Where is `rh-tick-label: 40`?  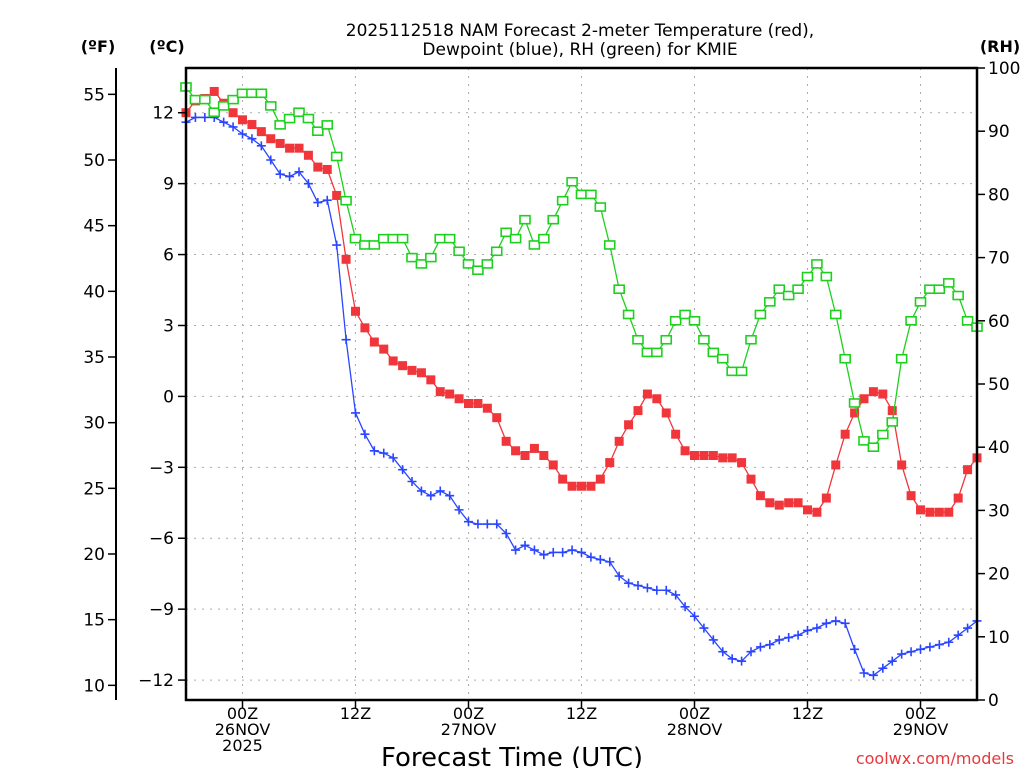 rh-tick-label: 40 is located at coordinates (999, 448).